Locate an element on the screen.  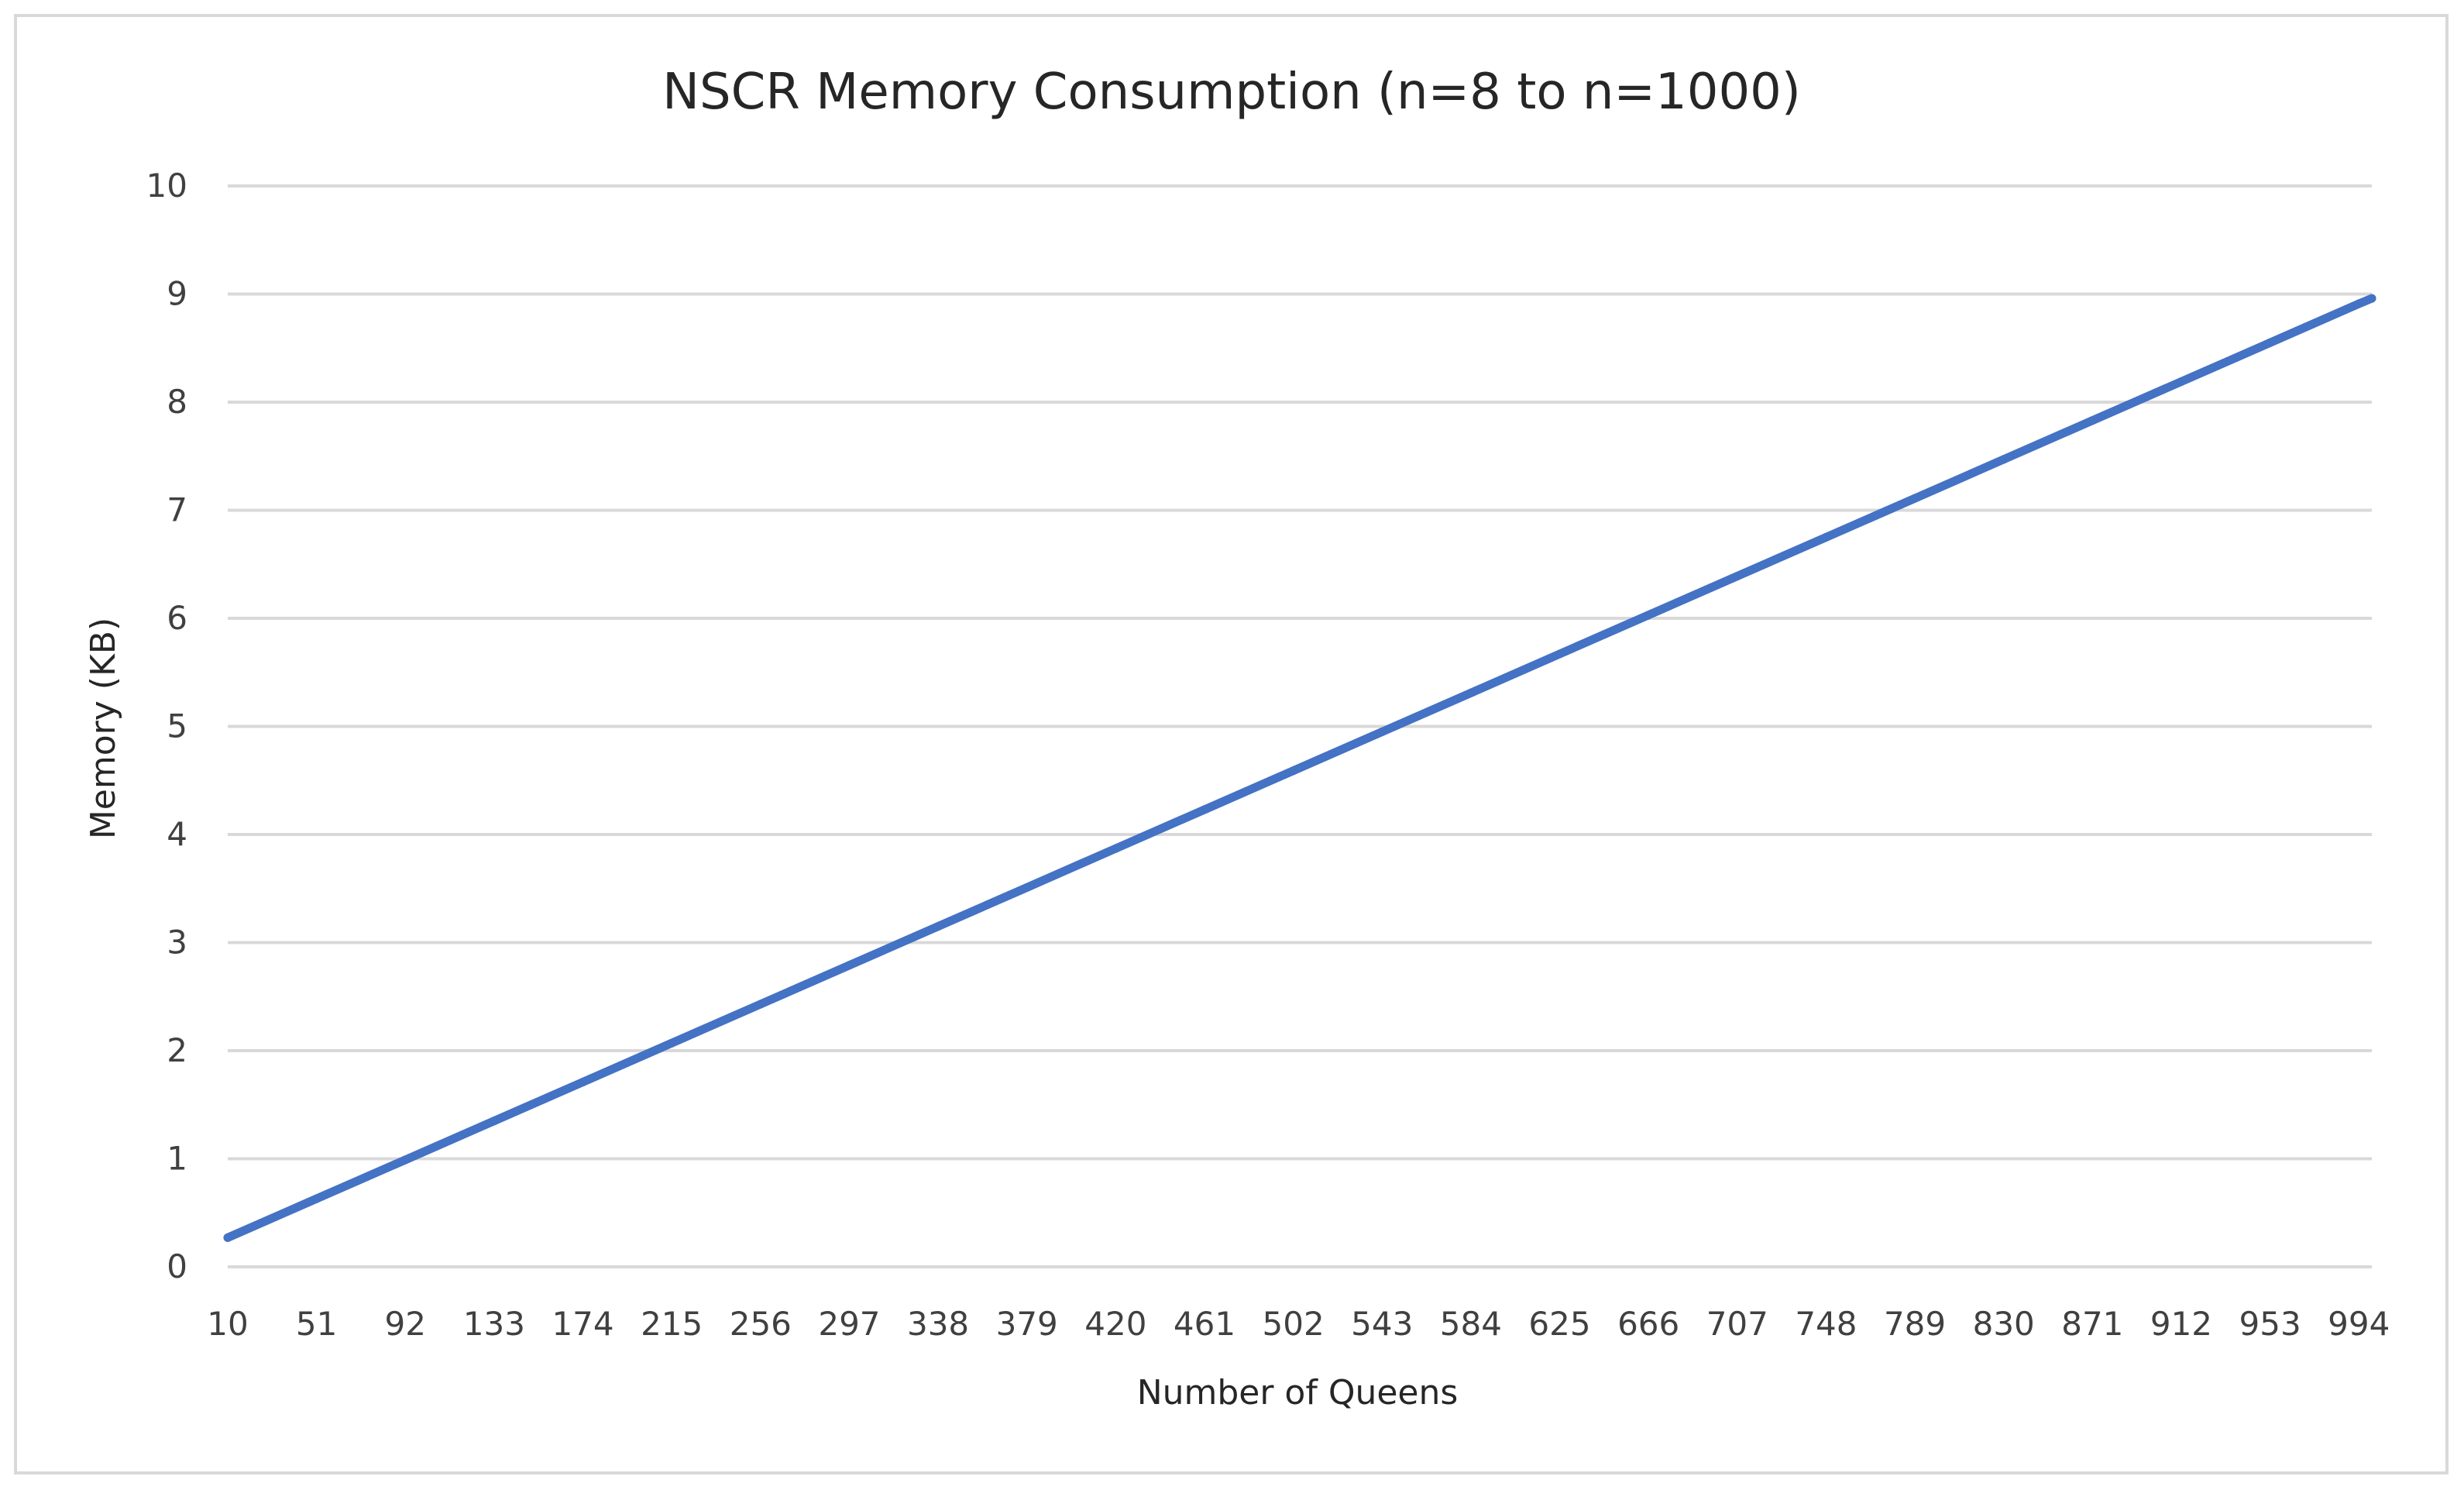
x-tick-label-10: 10 is located at coordinates (228, 1324).